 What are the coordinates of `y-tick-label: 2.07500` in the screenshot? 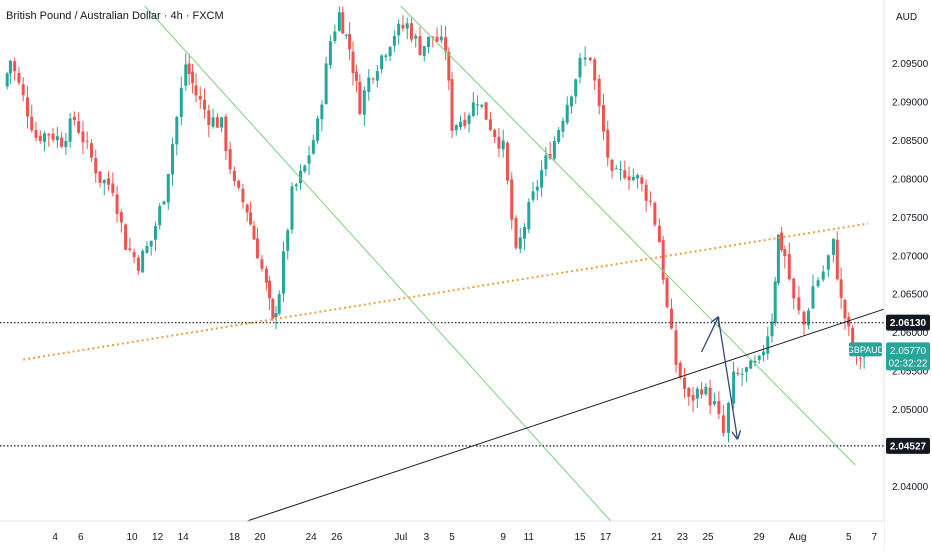 It's located at (910, 218).